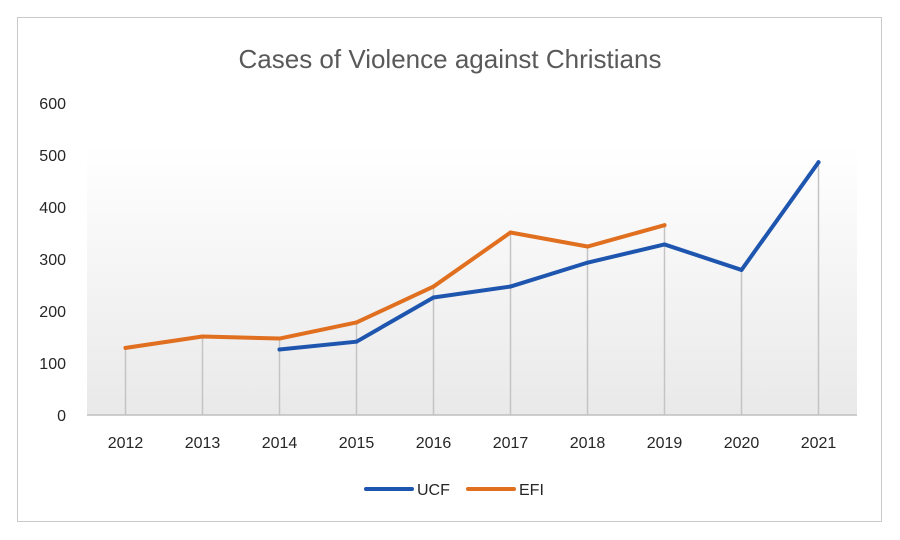 The height and width of the screenshot is (540, 900). I want to click on legend: UCF EFI, so click(454, 490).